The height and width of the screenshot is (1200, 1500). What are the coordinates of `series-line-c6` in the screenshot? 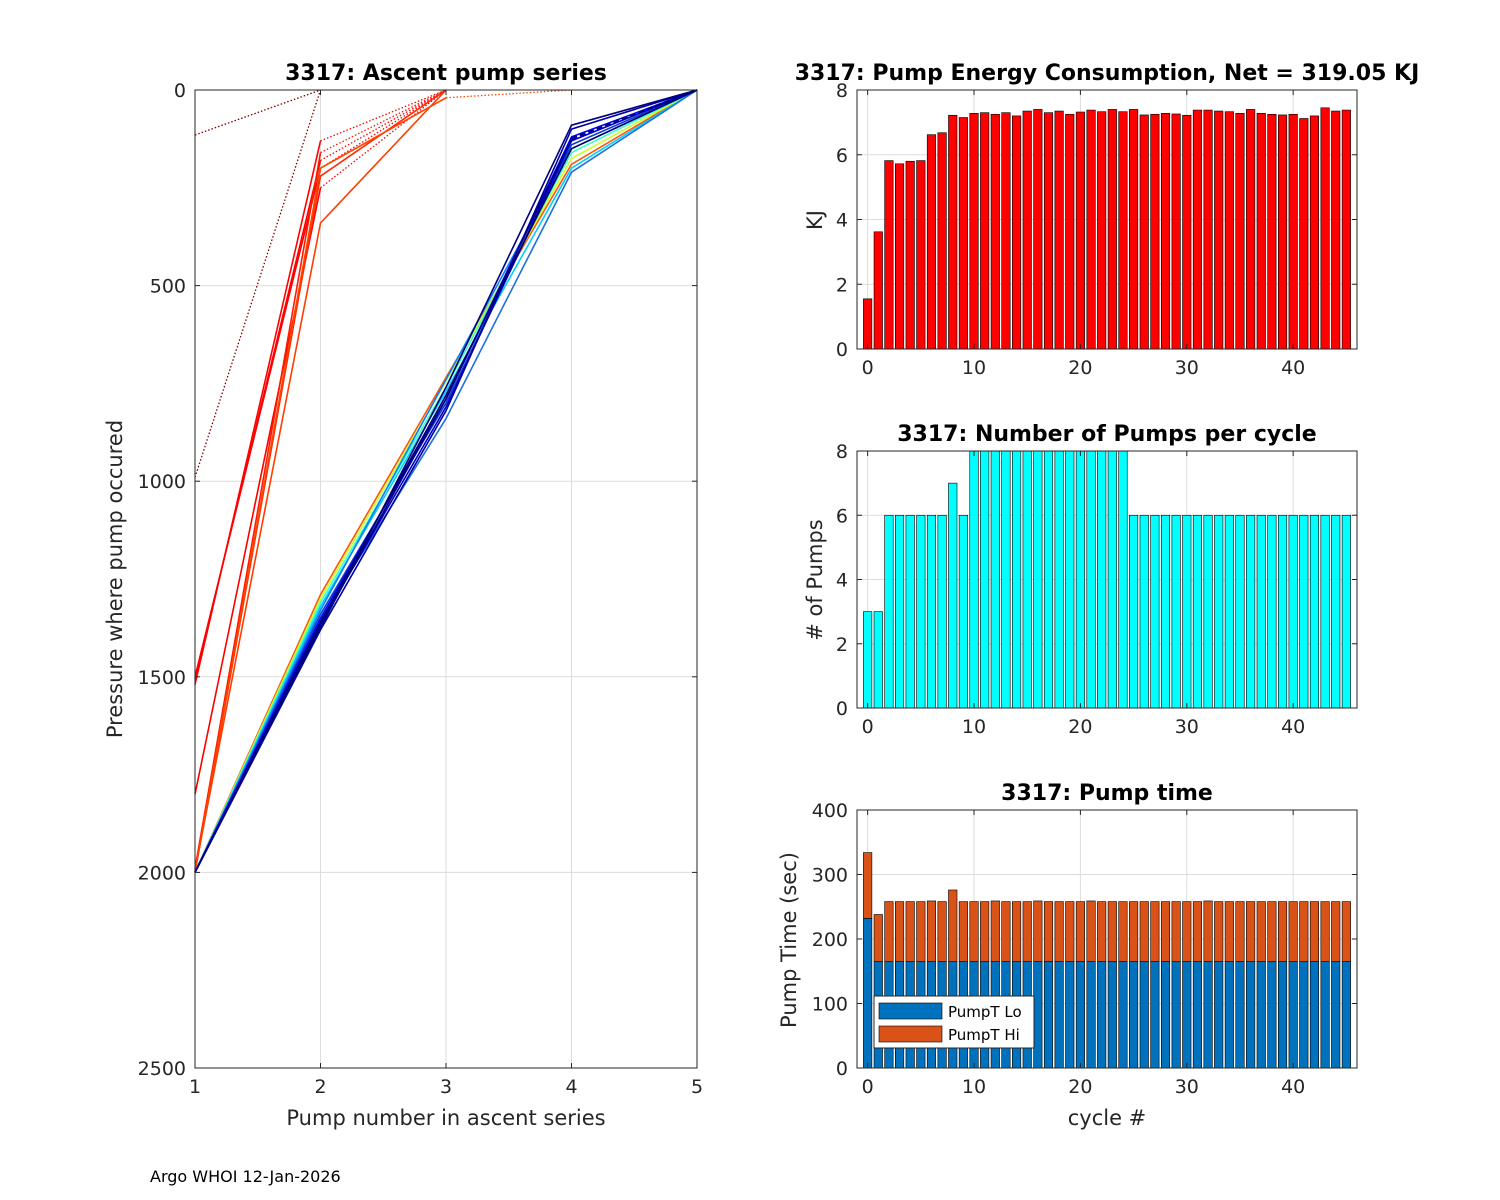 It's located at (258, 510).